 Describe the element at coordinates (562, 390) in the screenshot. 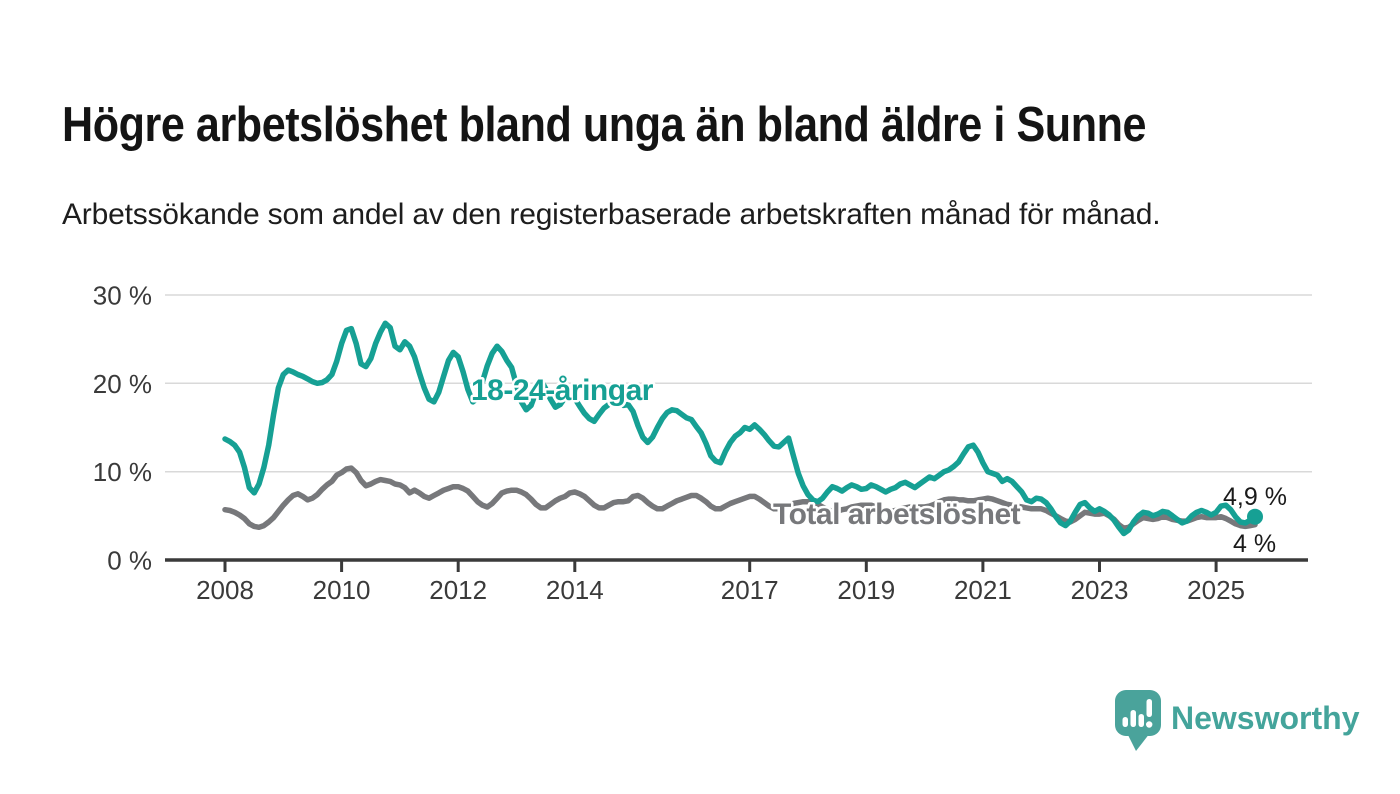

I see `series-youth-label: 18-24-åringar` at that location.